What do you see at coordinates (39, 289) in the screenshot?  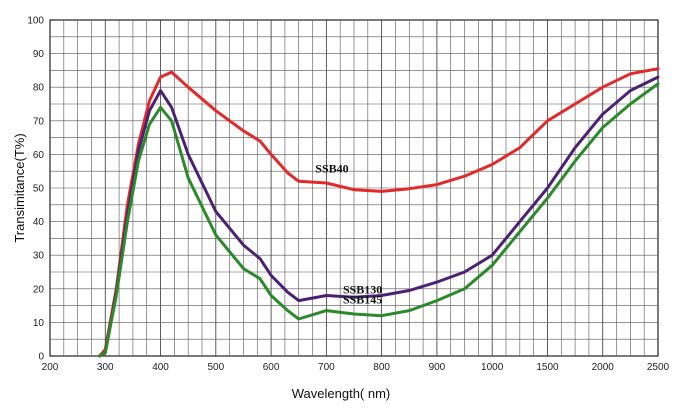 I see `y-tick-label: 20` at bounding box center [39, 289].